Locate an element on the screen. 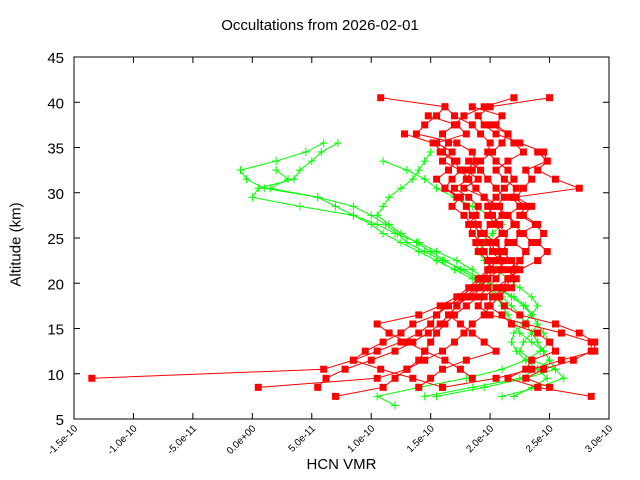 This screenshot has height=480, width=640. profile-line is located at coordinates (466, 274).